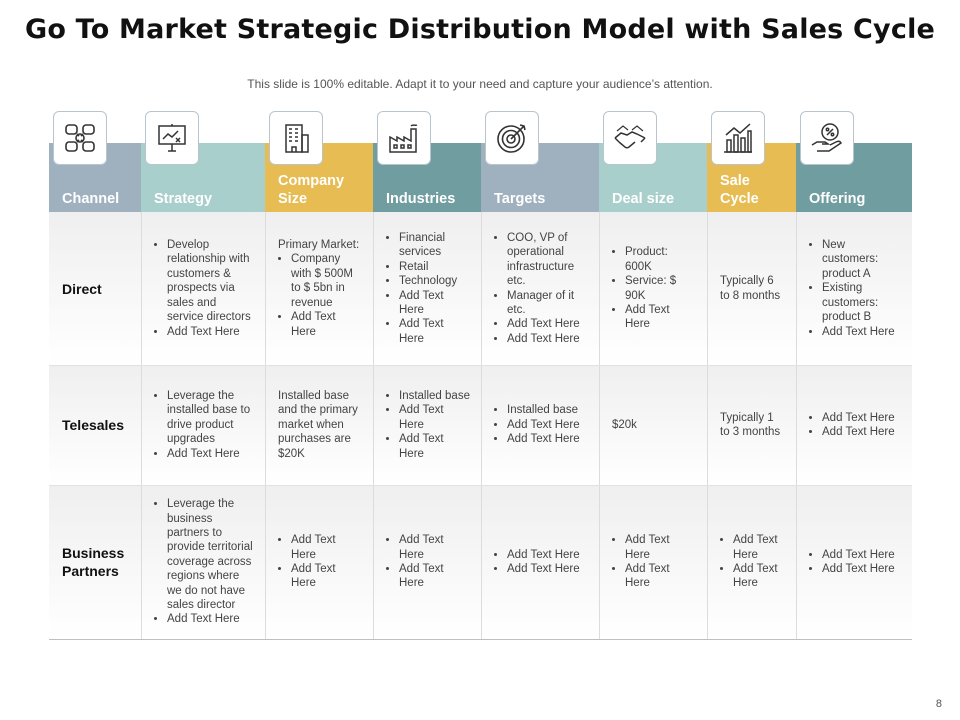 The width and height of the screenshot is (960, 720). I want to click on row-label: Telesales, so click(93, 425).